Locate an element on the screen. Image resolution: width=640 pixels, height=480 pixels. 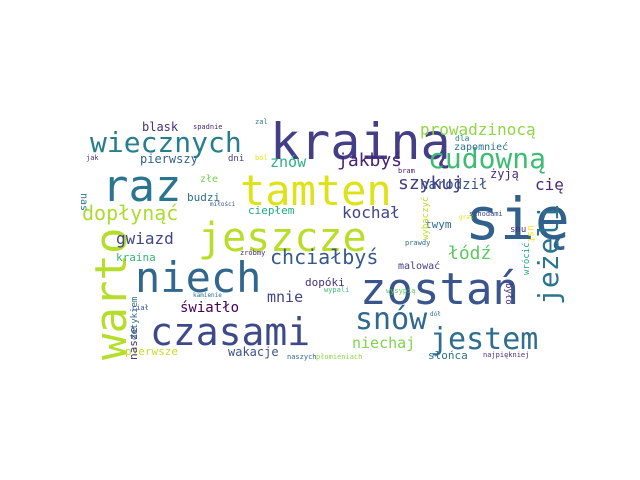
word: jak is located at coordinates (92, 158).